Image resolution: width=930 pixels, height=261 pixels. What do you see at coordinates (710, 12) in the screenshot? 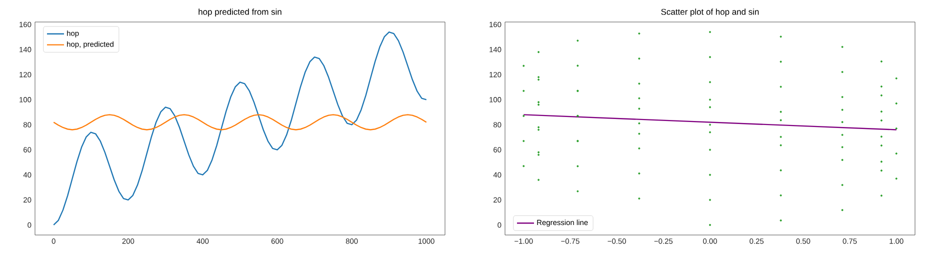
I see `chart-title: Scatter plot of hop and sin` at bounding box center [710, 12].